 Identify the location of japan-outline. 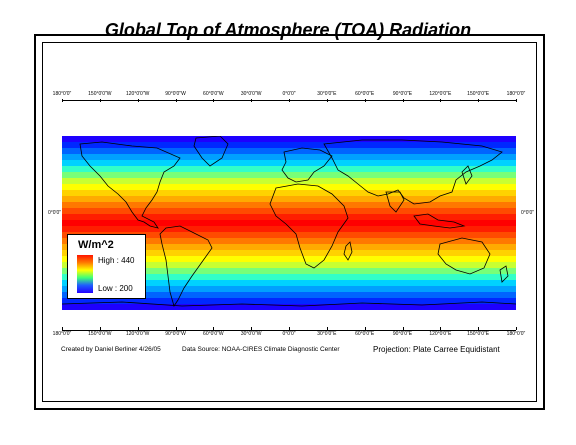
(467, 175).